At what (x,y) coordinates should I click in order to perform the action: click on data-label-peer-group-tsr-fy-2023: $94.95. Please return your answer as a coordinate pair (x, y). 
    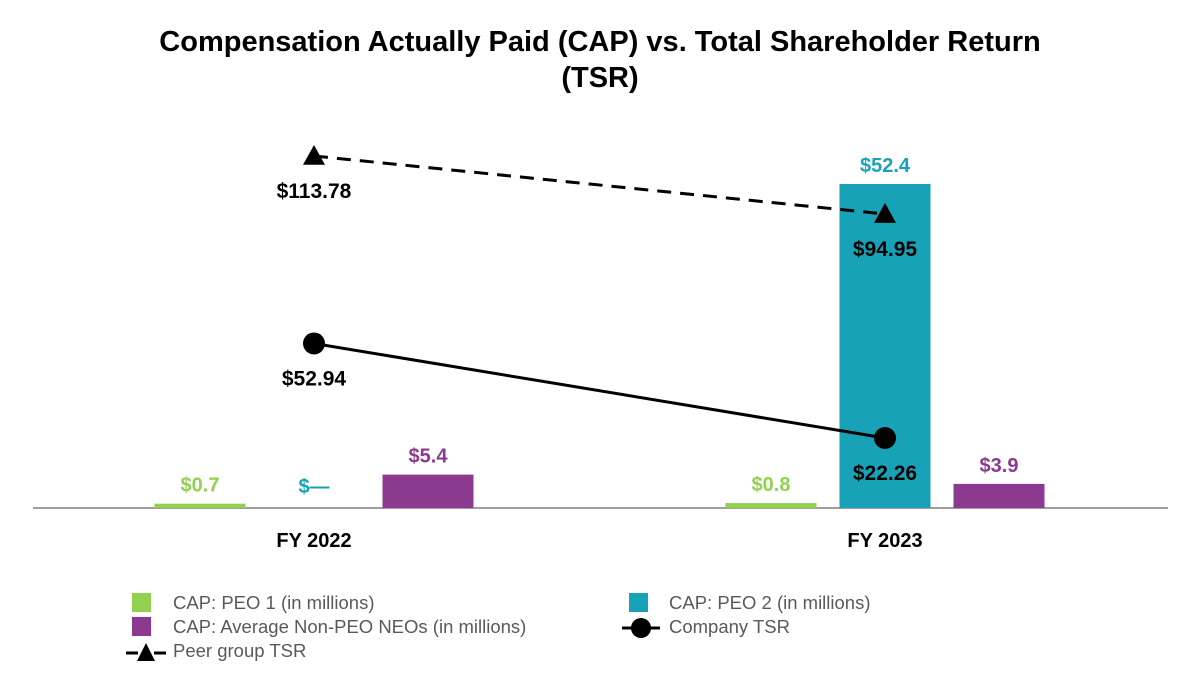
    Looking at the image, I should click on (885, 249).